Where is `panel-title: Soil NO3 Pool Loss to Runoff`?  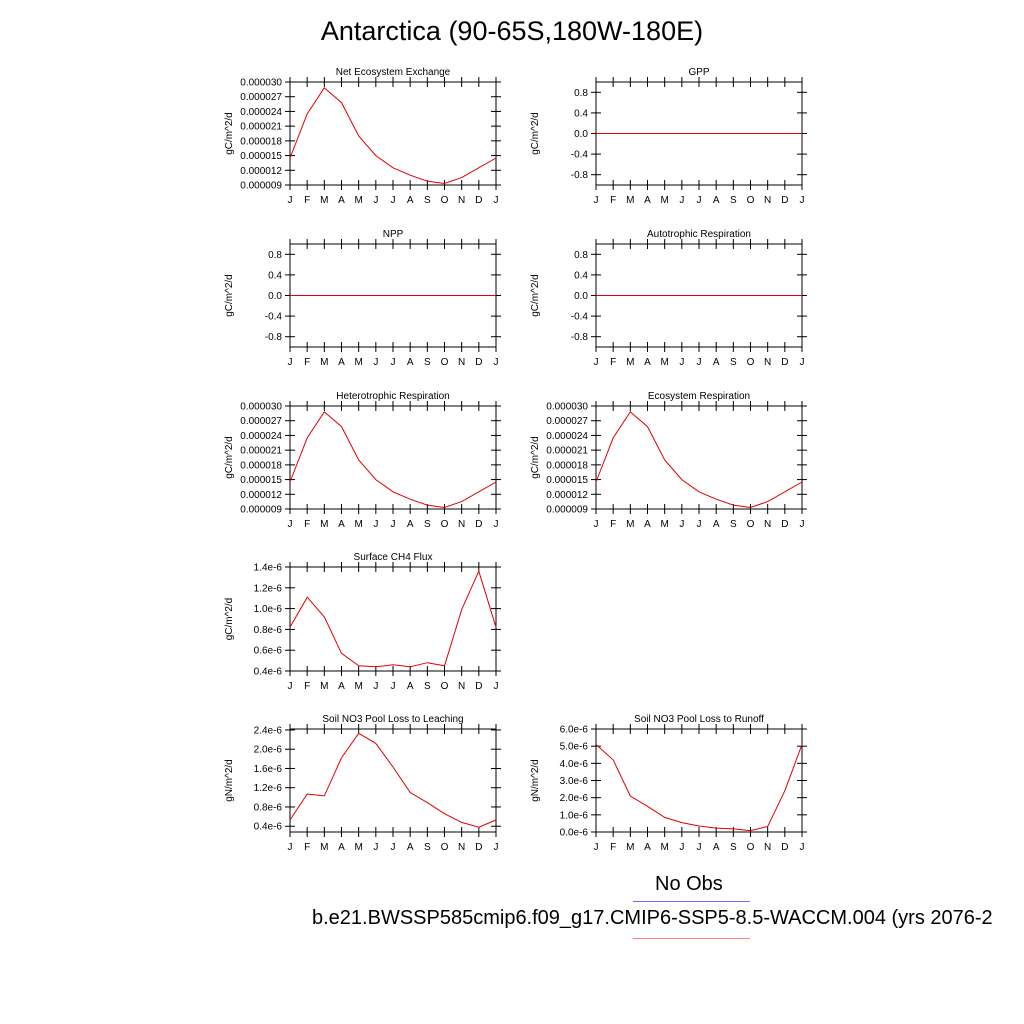 panel-title: Soil NO3 Pool Loss to Runoff is located at coordinates (699, 719).